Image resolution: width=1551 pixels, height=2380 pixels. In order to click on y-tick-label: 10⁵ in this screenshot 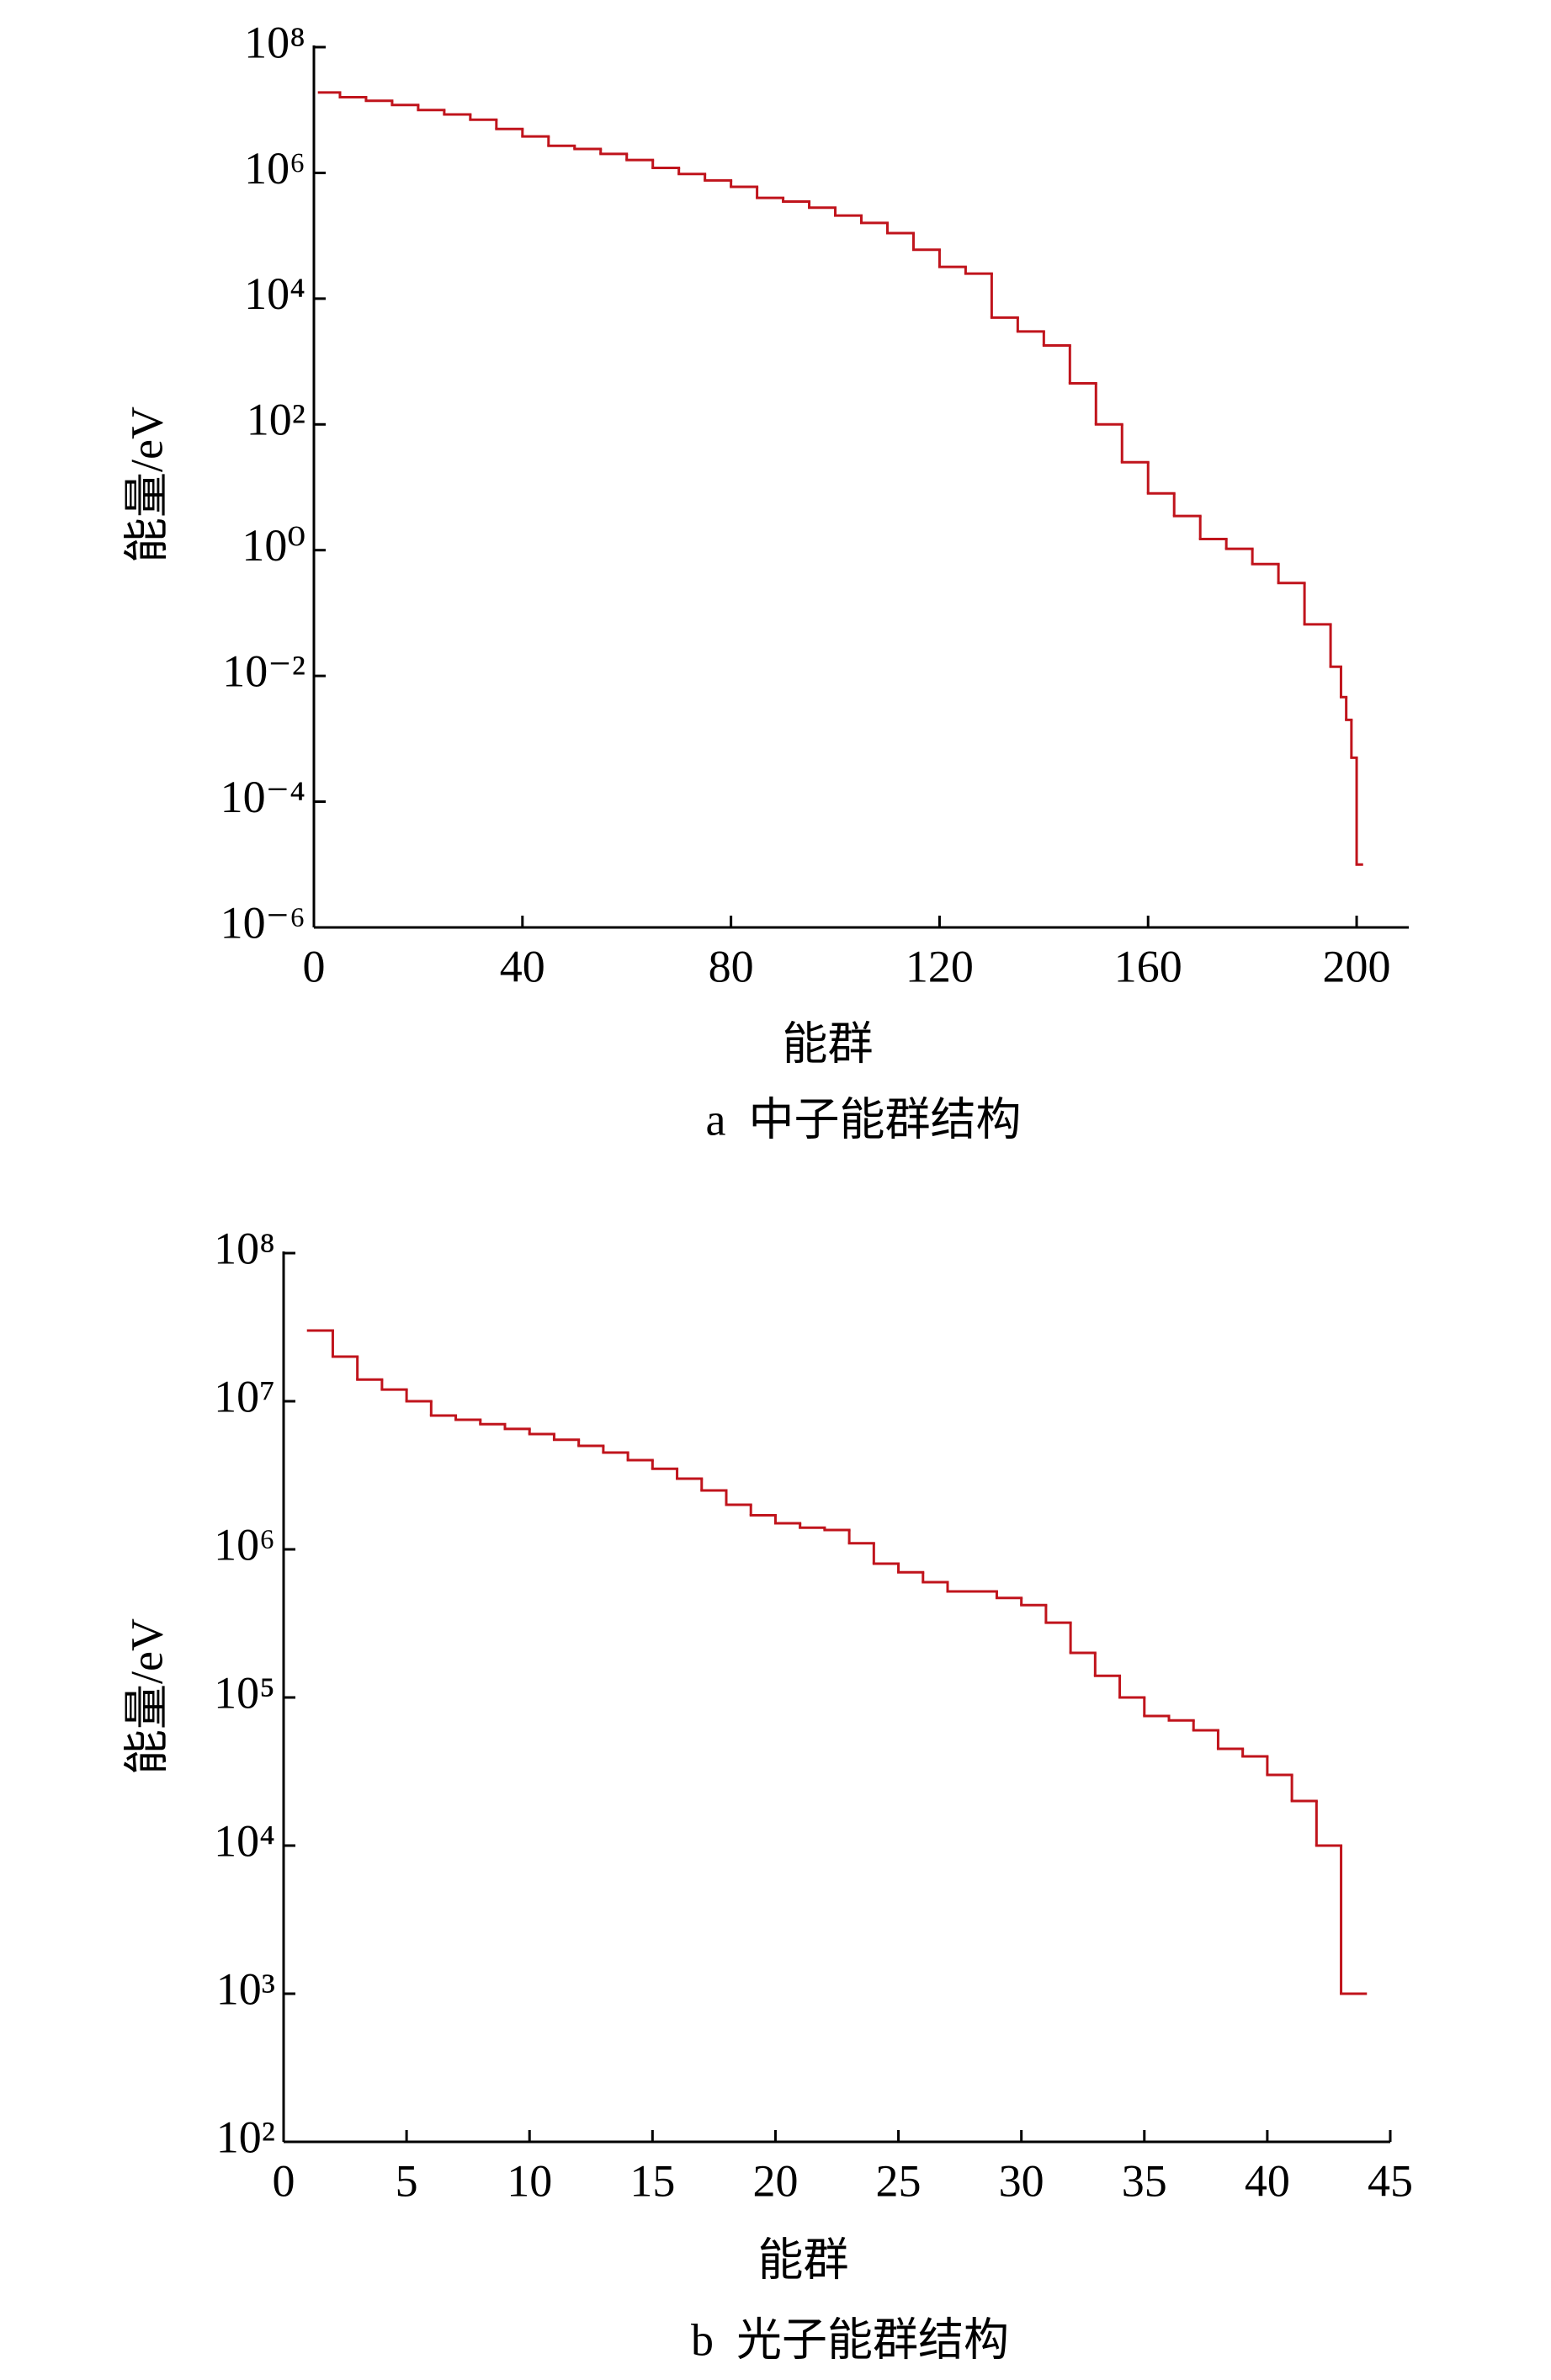, I will do `click(244, 1692)`.